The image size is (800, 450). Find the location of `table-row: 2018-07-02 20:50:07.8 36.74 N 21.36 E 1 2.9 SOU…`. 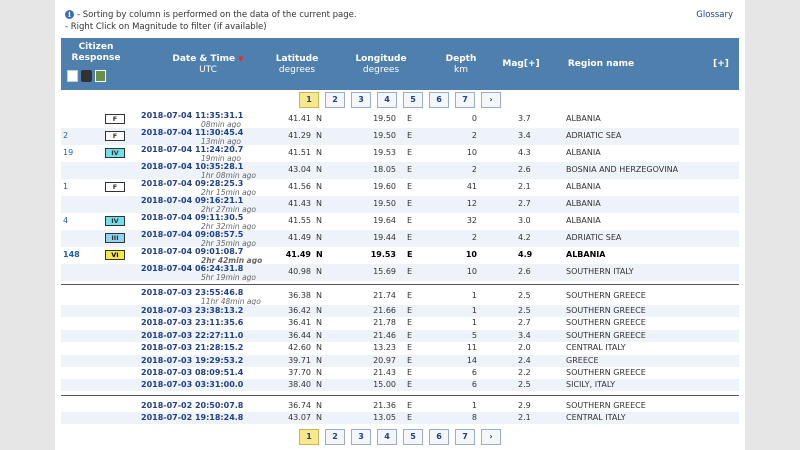

table-row: 2018-07-02 20:50:07.8 36.74 N 21.36 E 1 2.9 SOU… is located at coordinates (400, 406).